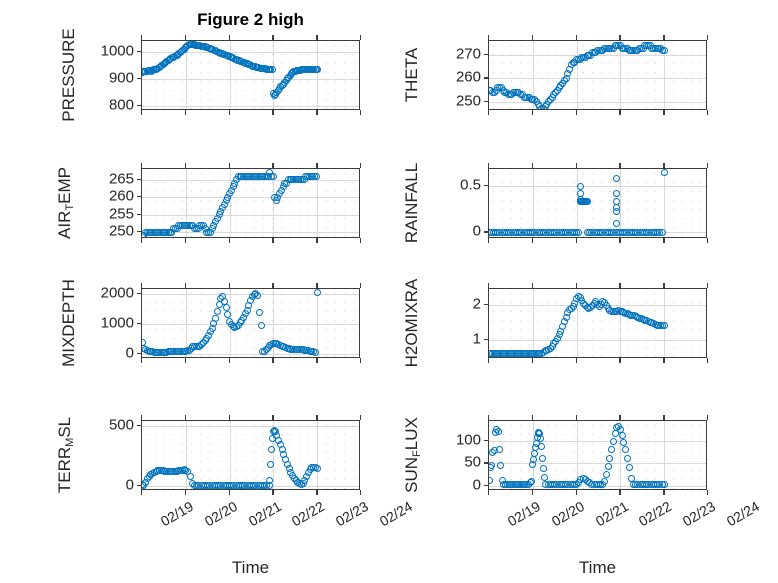 This screenshot has width=778, height=583. Describe the element at coordinates (250, 323) in the screenshot. I see `panel-r2c0` at that location.